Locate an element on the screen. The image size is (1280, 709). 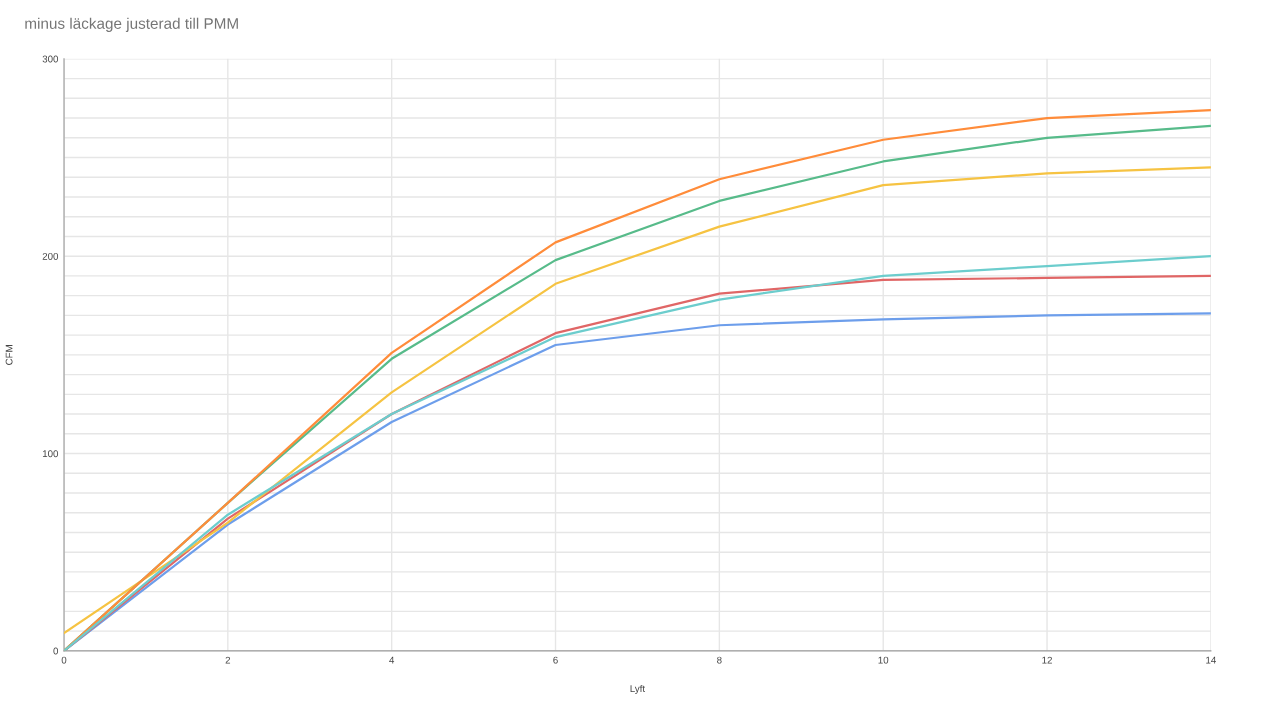
x-tick-label: 0 is located at coordinates (64, 660).